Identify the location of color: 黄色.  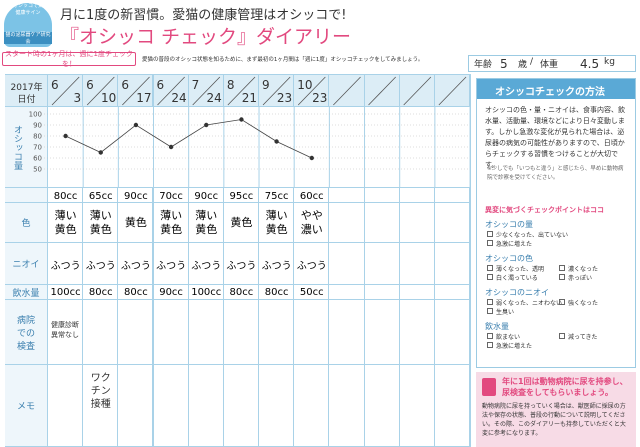
(241, 223).